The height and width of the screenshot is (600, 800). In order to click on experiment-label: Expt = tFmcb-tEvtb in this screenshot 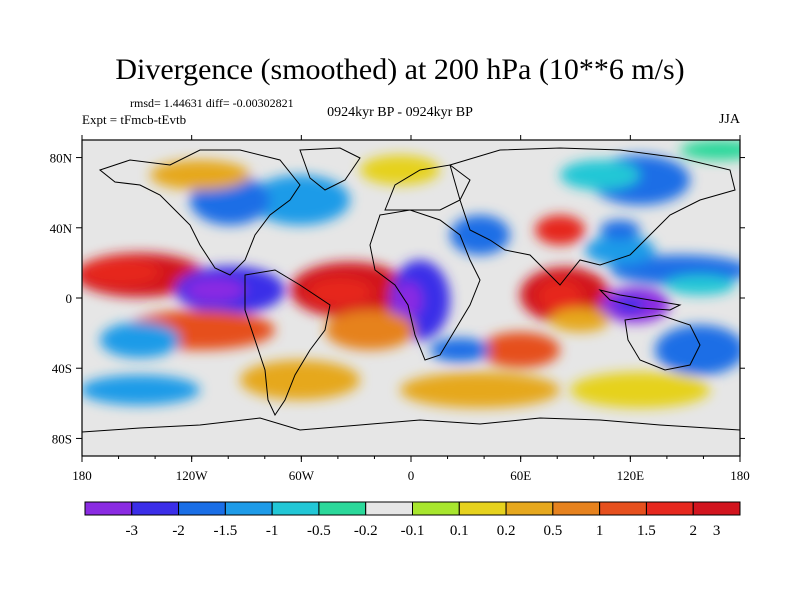, I will do `click(134, 119)`.